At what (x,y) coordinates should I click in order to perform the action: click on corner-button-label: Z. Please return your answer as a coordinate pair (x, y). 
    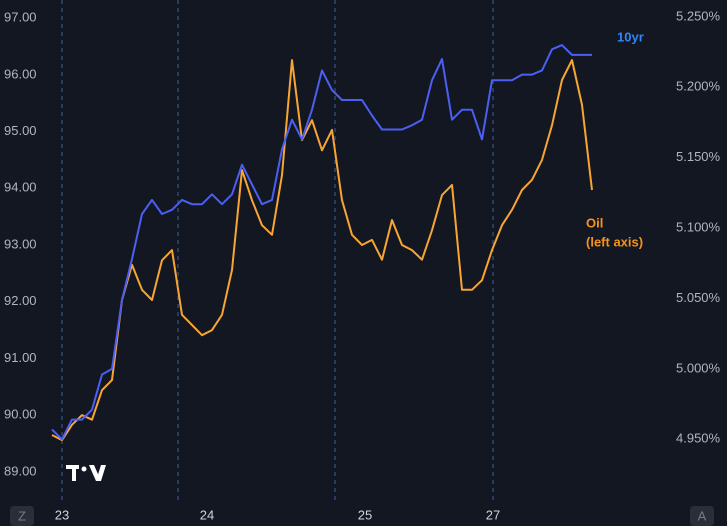
    Looking at the image, I should click on (22, 515).